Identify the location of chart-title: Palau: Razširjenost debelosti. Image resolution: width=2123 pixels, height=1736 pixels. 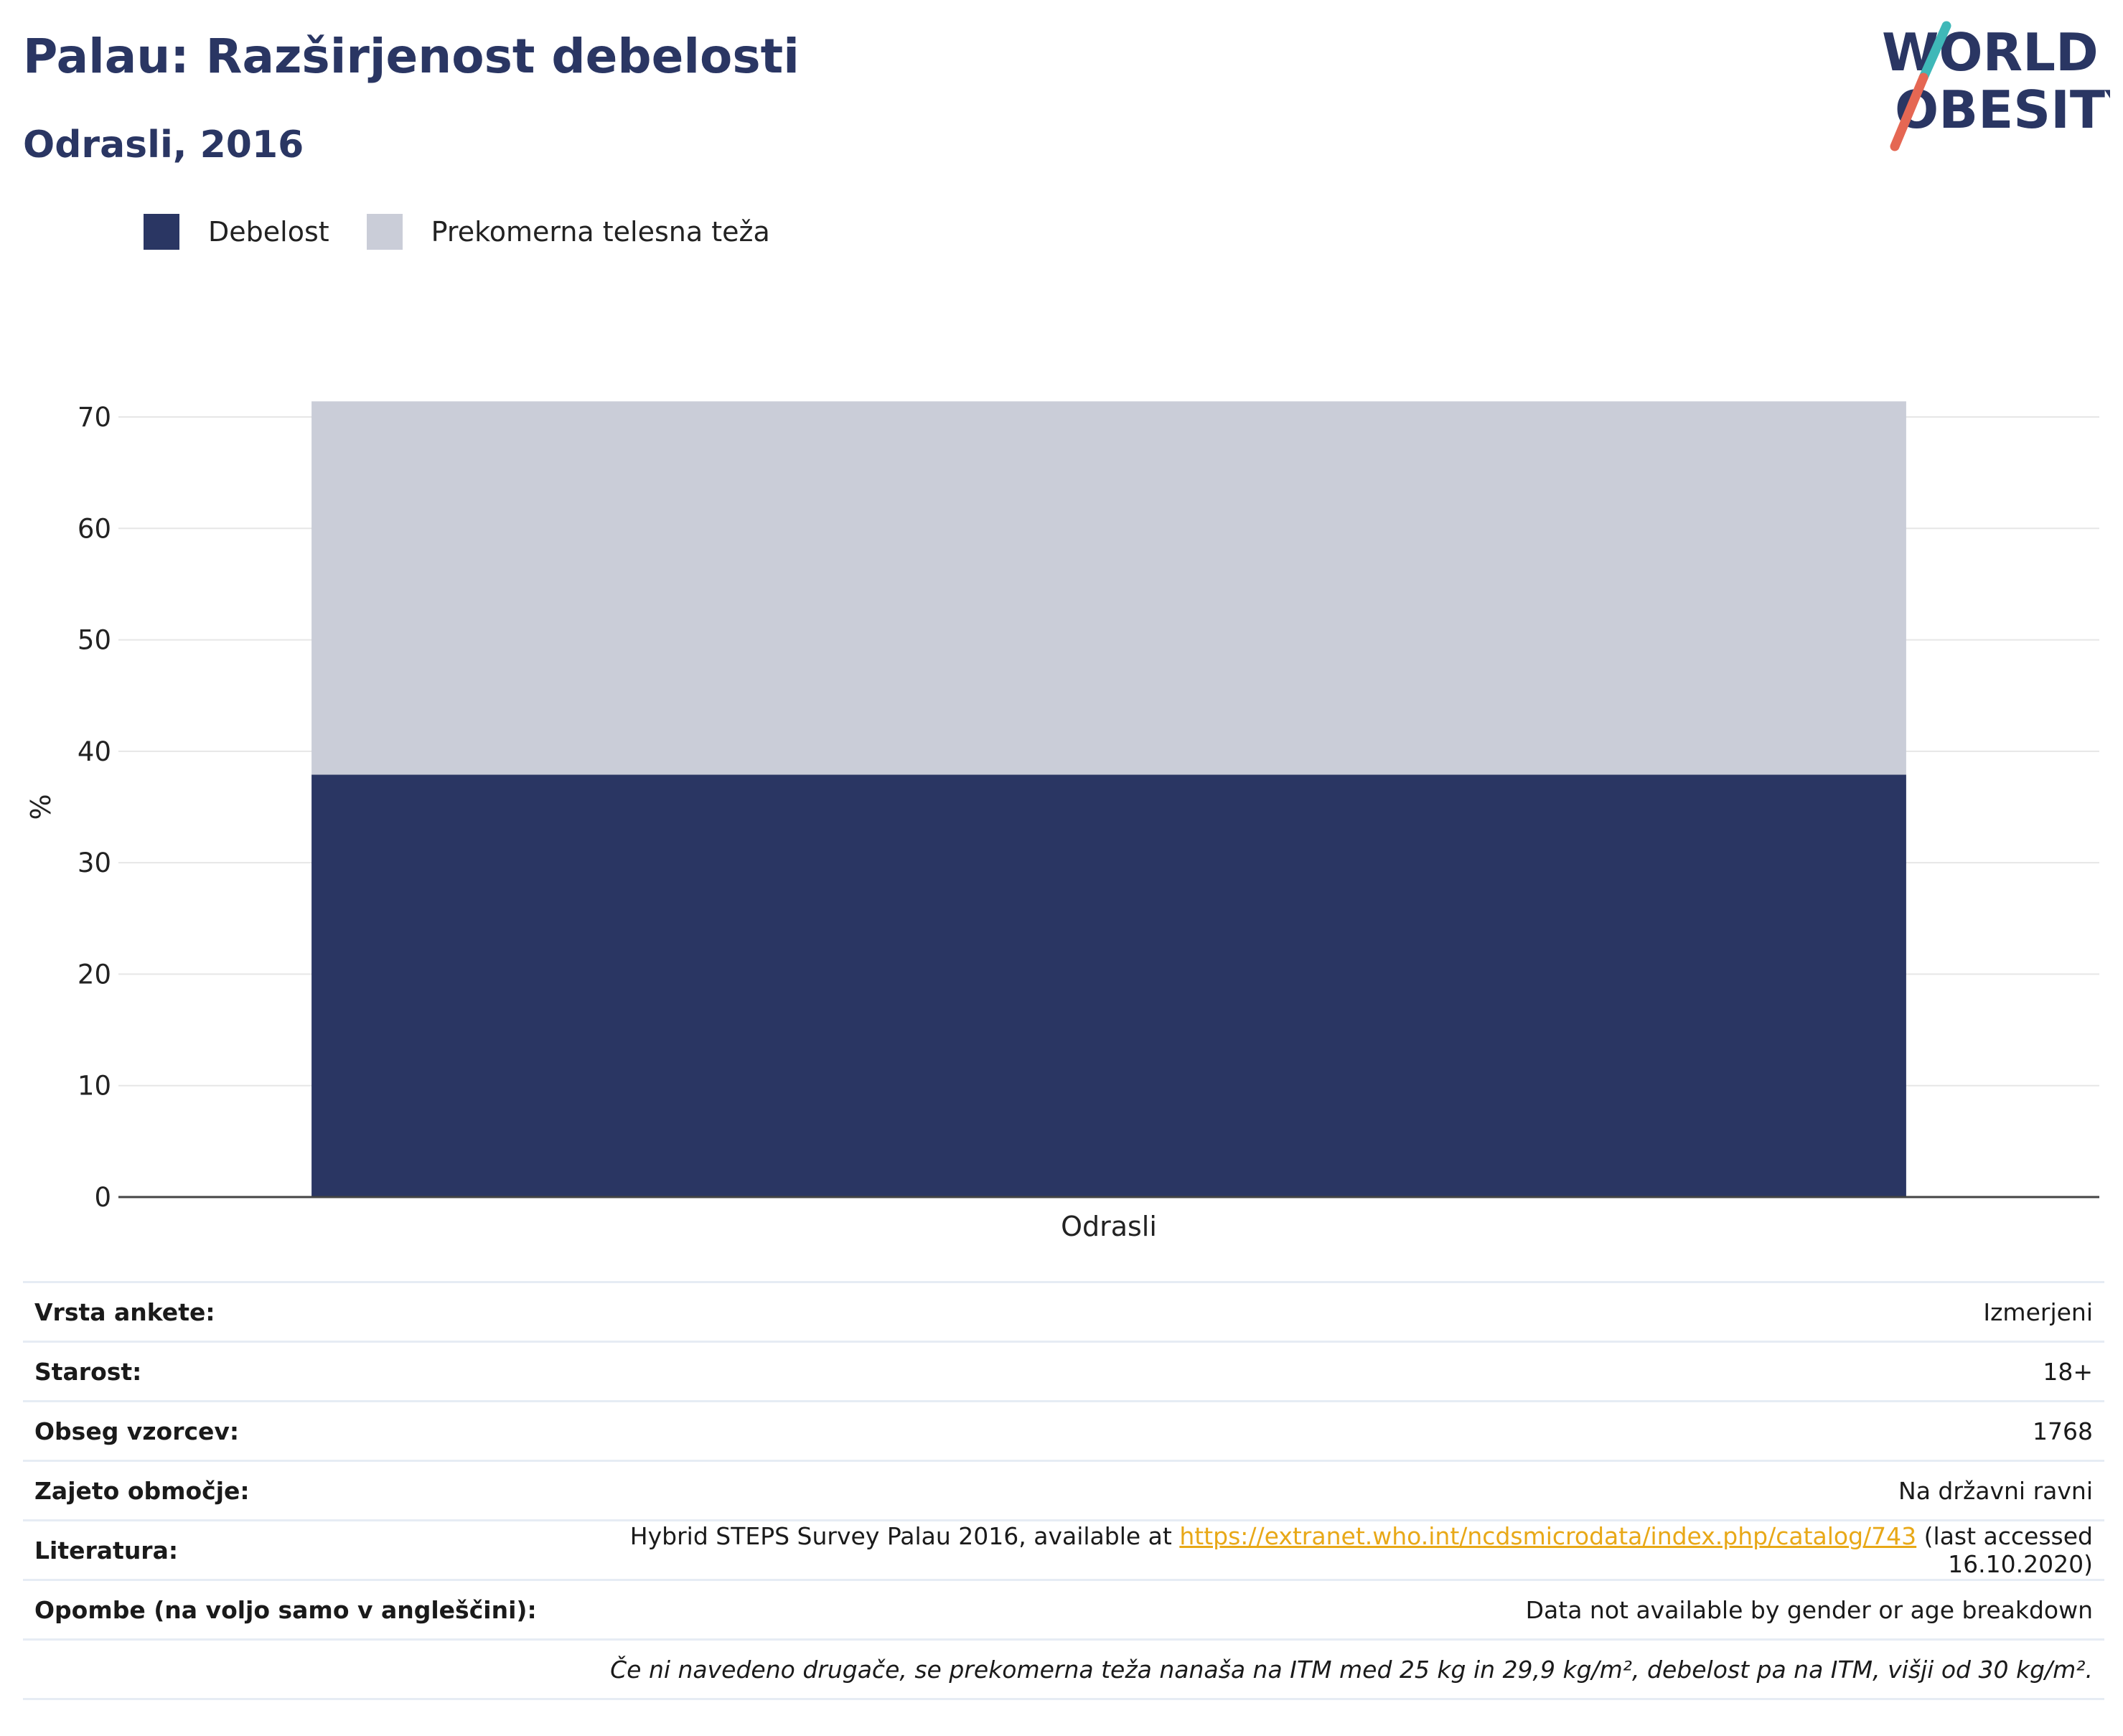
(411, 56).